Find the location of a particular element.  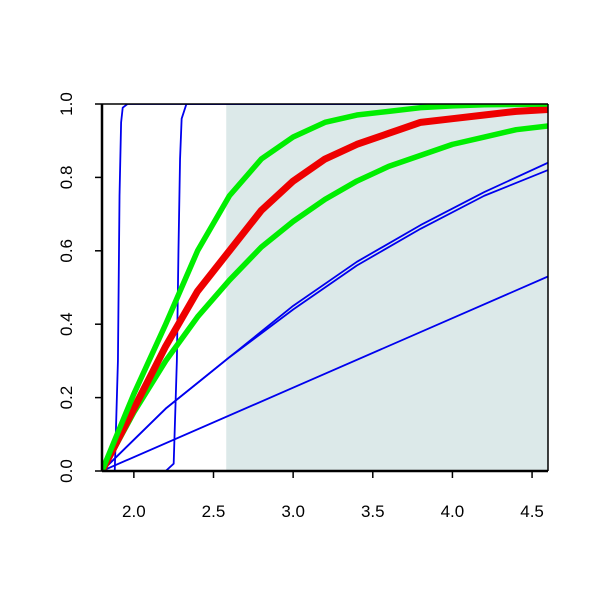

y-tick-label: 0.2 is located at coordinates (66, 398).